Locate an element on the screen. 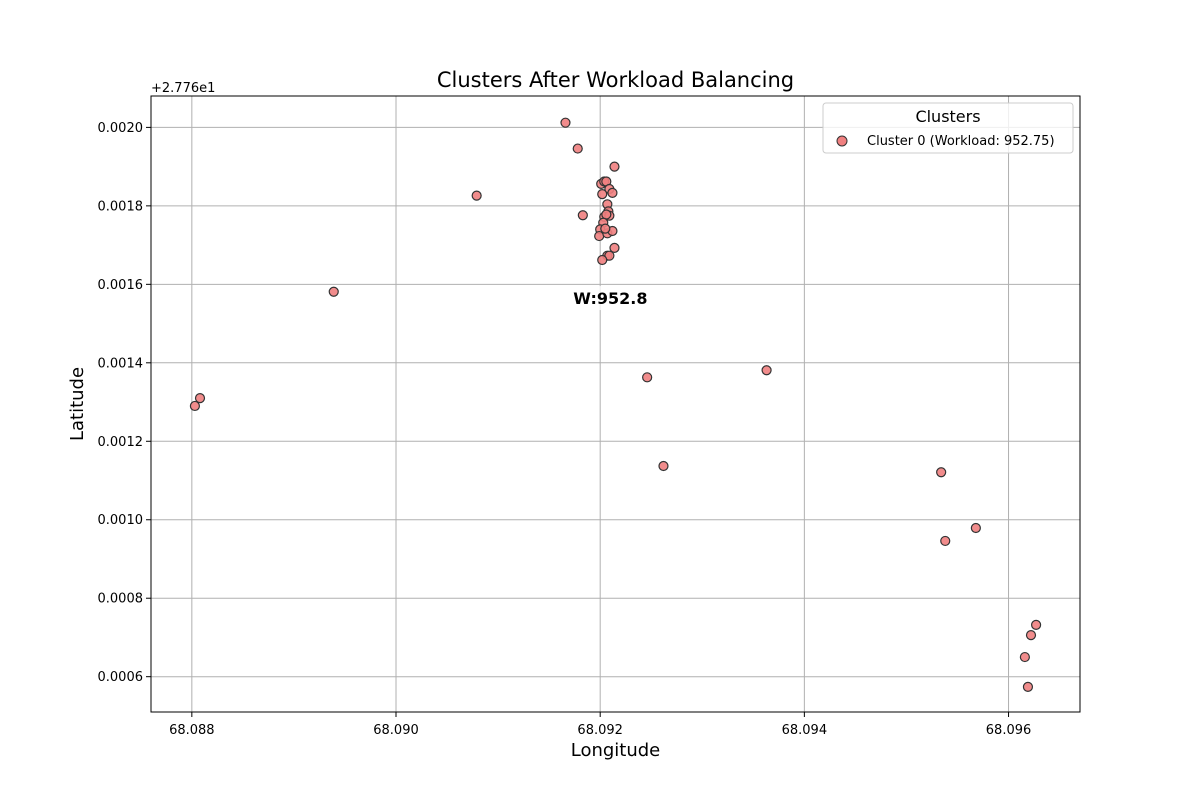 Image resolution: width=1200 pixels, height=800 pixels. y-tick-label: 0.0020 is located at coordinates (121, 128).